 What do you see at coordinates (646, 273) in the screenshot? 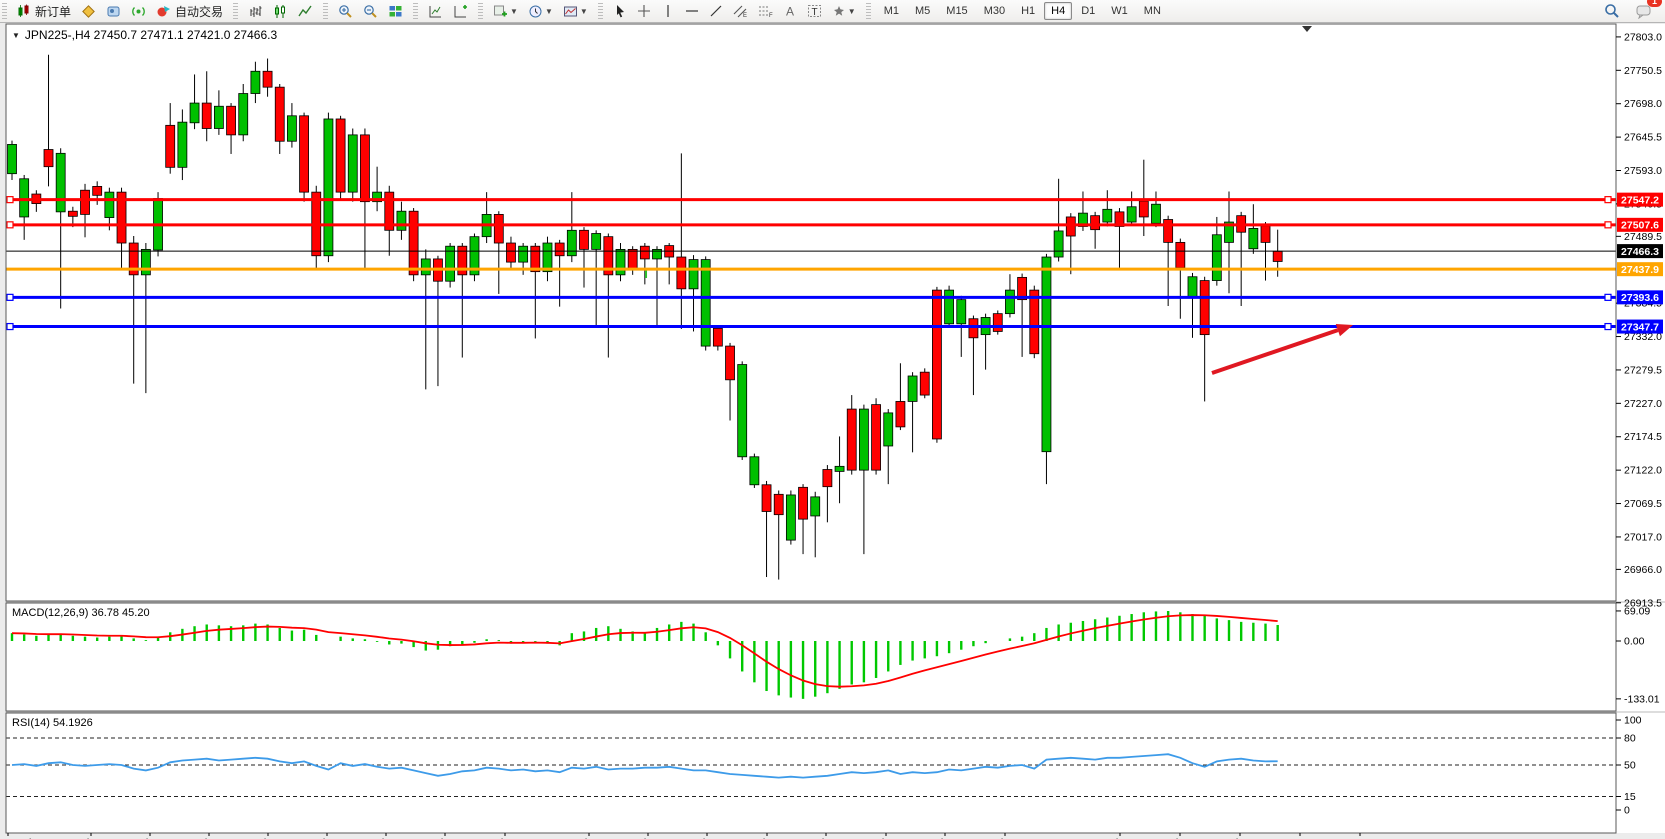
I see `t-marker-annotation: T` at bounding box center [646, 273].